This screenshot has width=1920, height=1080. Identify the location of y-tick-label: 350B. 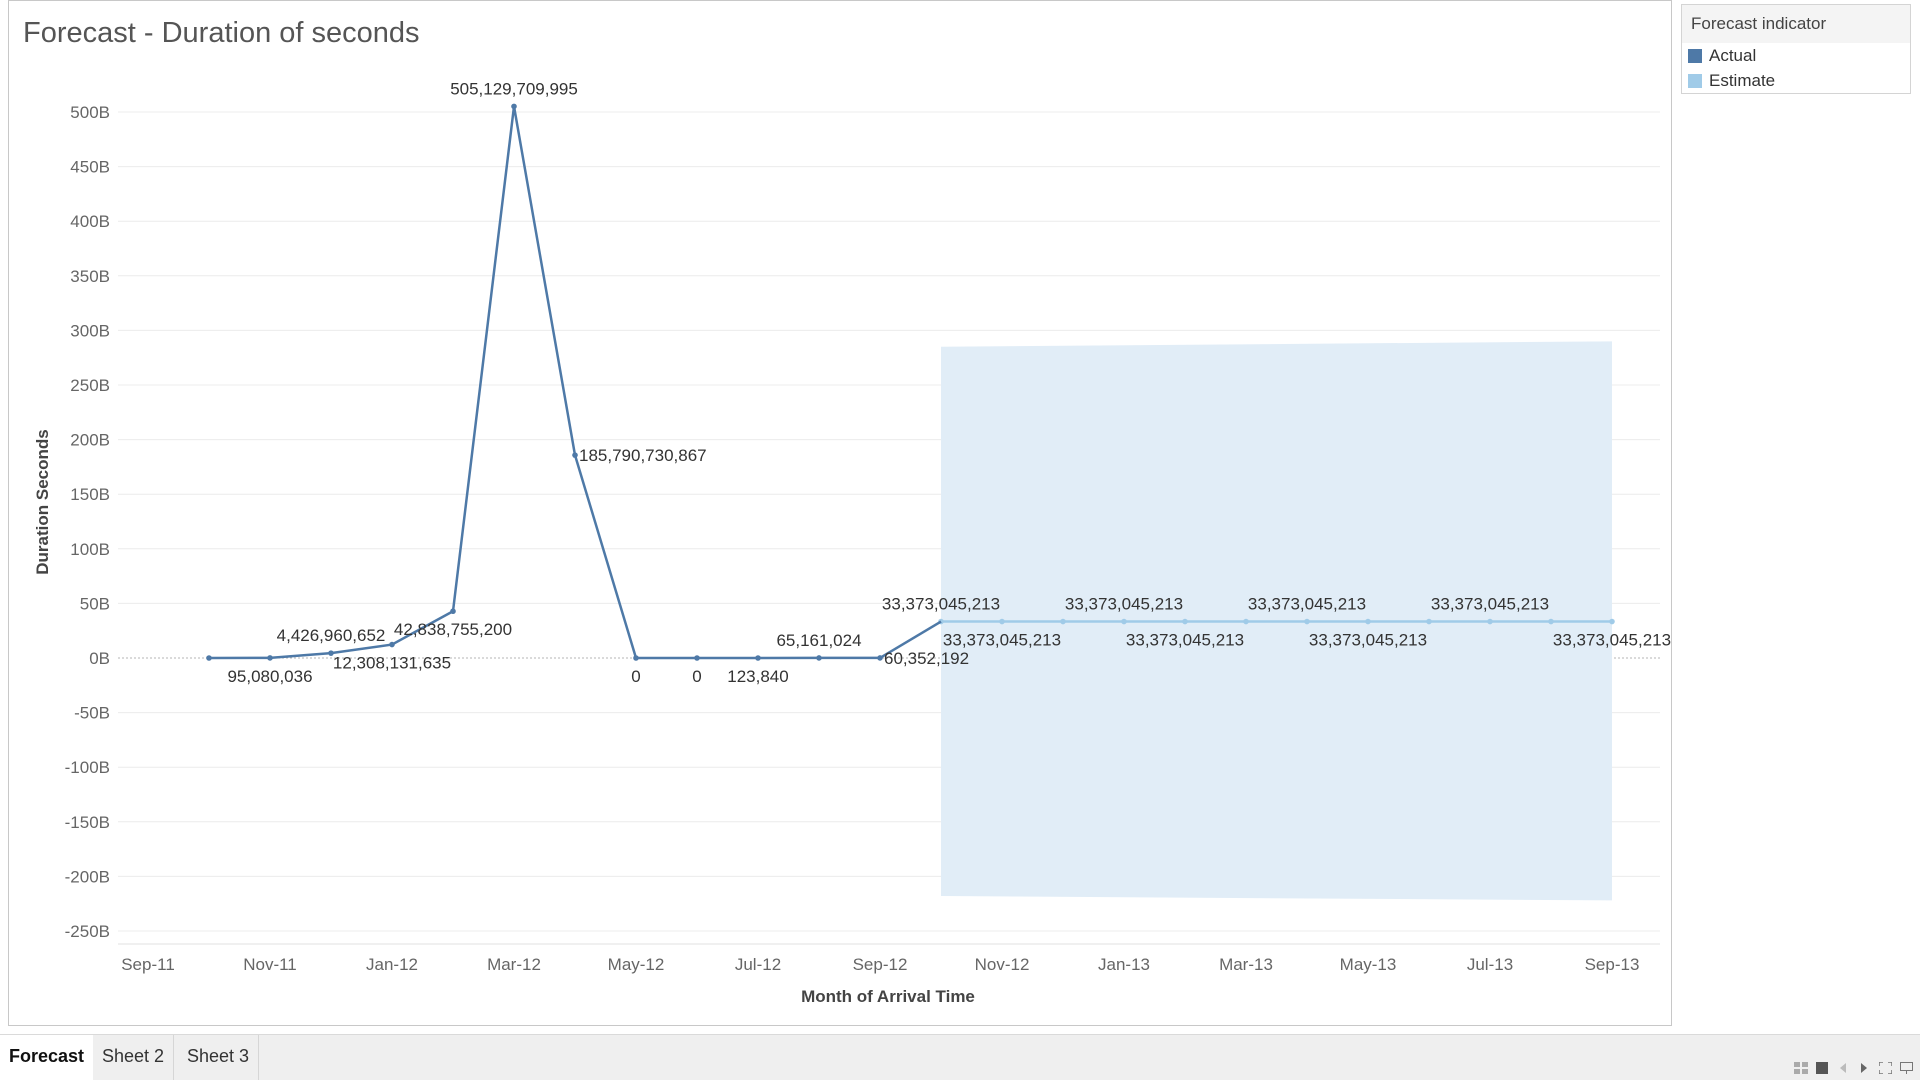
(90, 276).